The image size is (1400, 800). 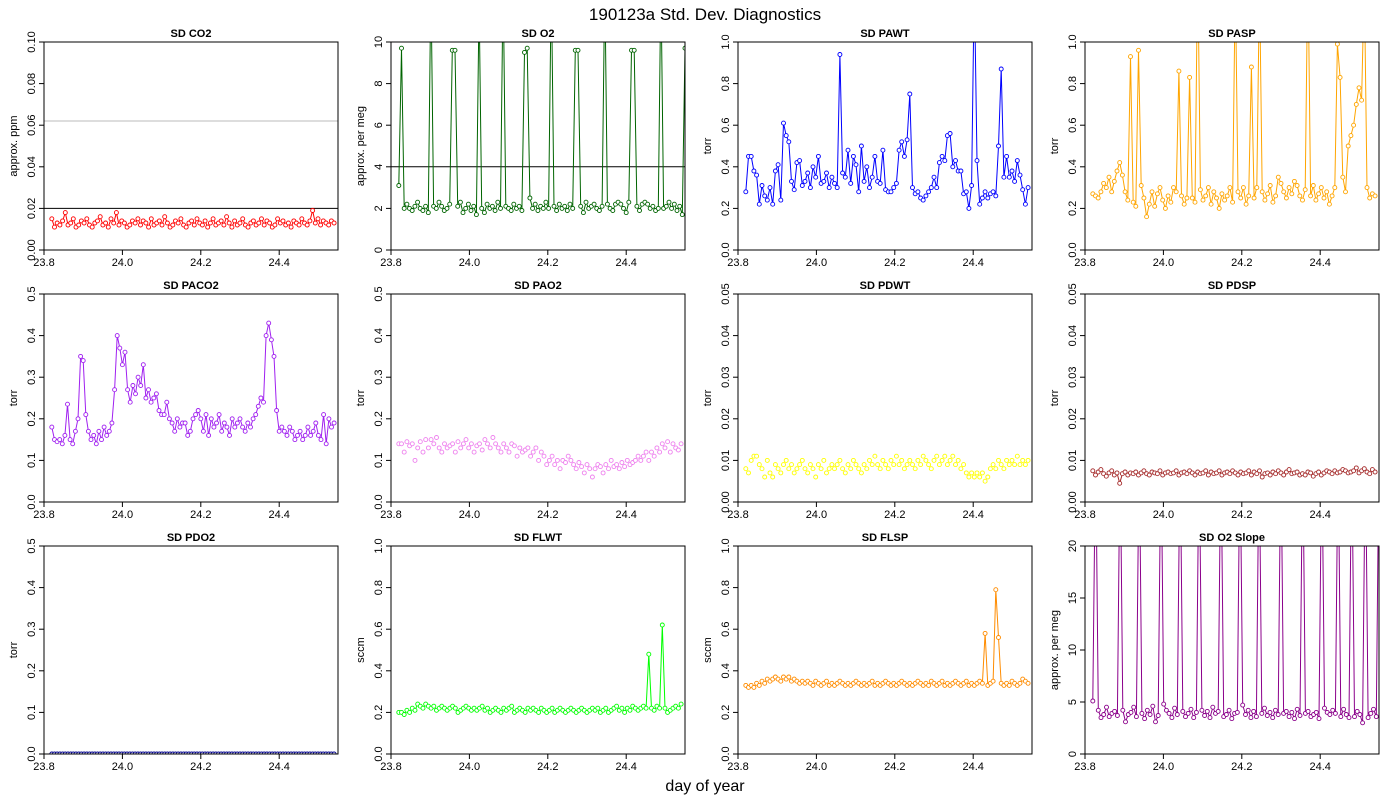 What do you see at coordinates (1073, 41) in the screenshot?
I see `y-tick-label: 1.0` at bounding box center [1073, 41].